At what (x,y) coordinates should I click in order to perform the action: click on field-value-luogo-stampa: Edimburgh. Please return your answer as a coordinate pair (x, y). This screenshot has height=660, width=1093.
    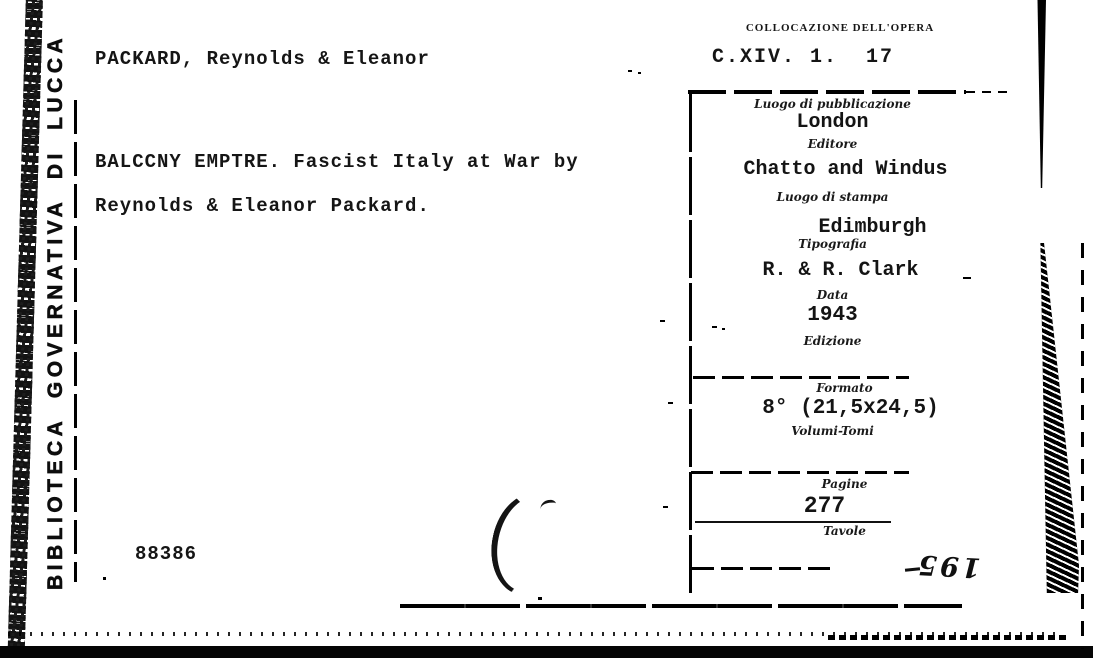
    Looking at the image, I should click on (872, 227).